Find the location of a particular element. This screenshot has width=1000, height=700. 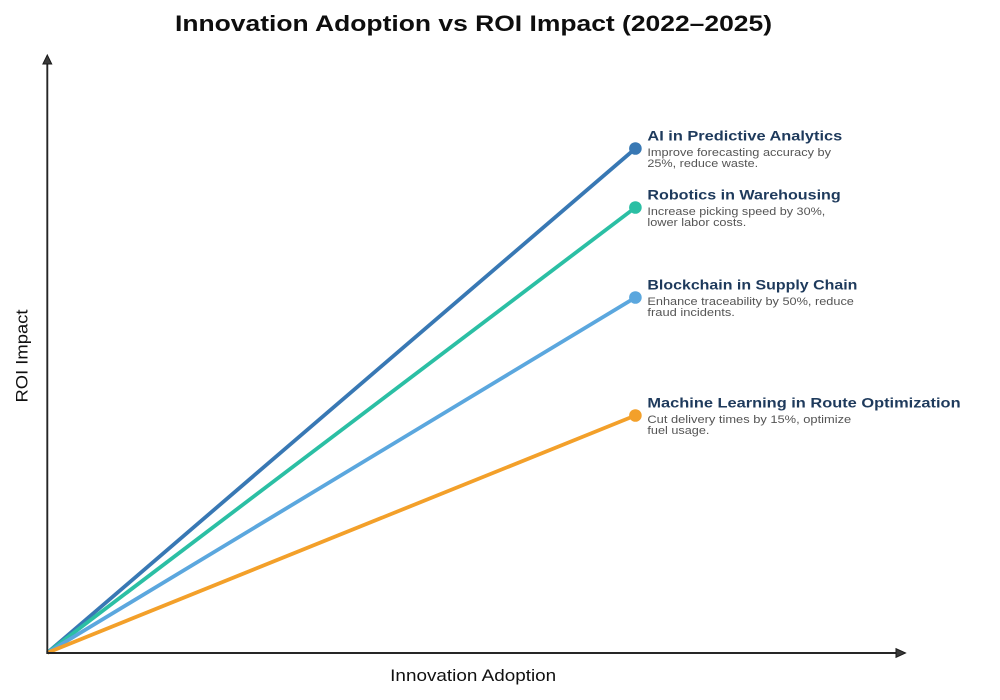

svg-text:Improve forecasting accuracy b: Improve forecasting accuracy by is located at coordinates (739, 153).